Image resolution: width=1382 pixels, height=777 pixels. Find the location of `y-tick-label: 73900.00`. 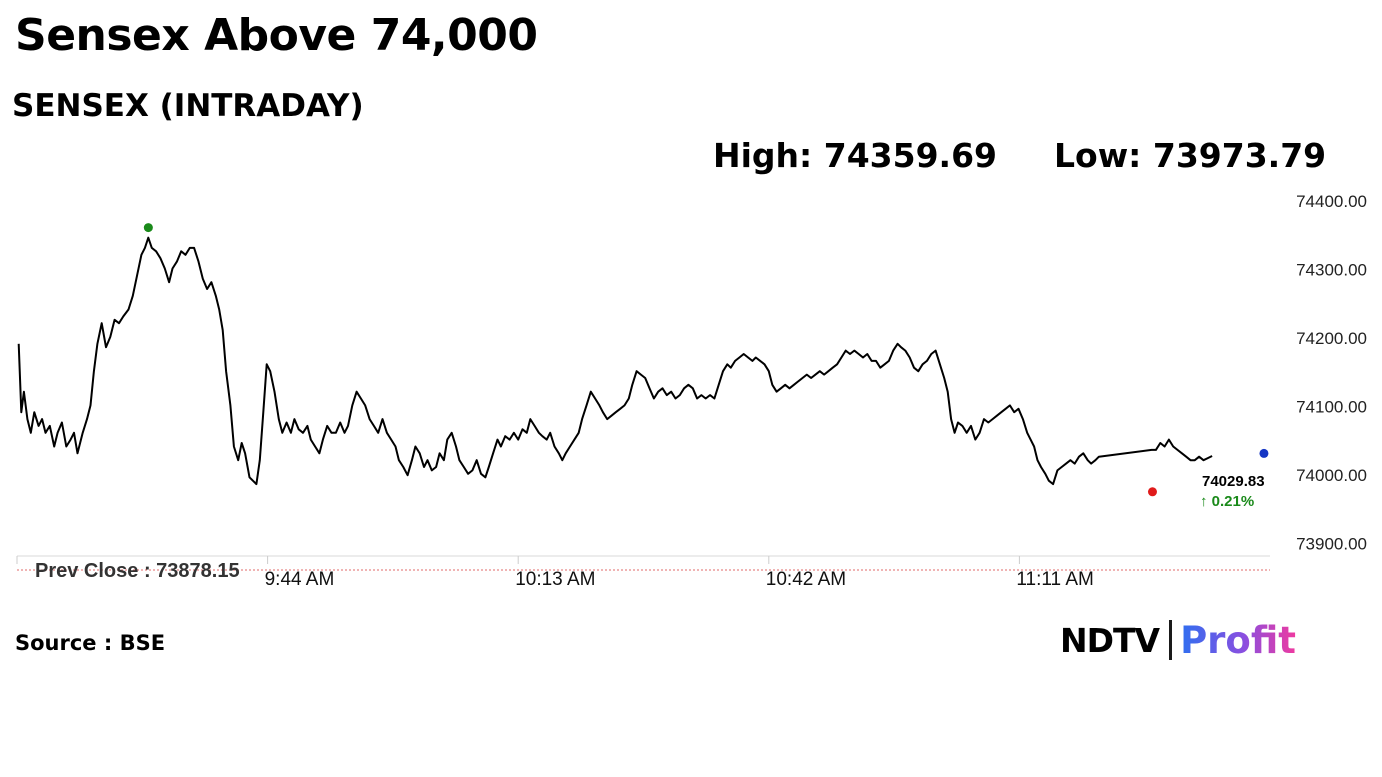

y-tick-label: 73900.00 is located at coordinates (1331, 543).